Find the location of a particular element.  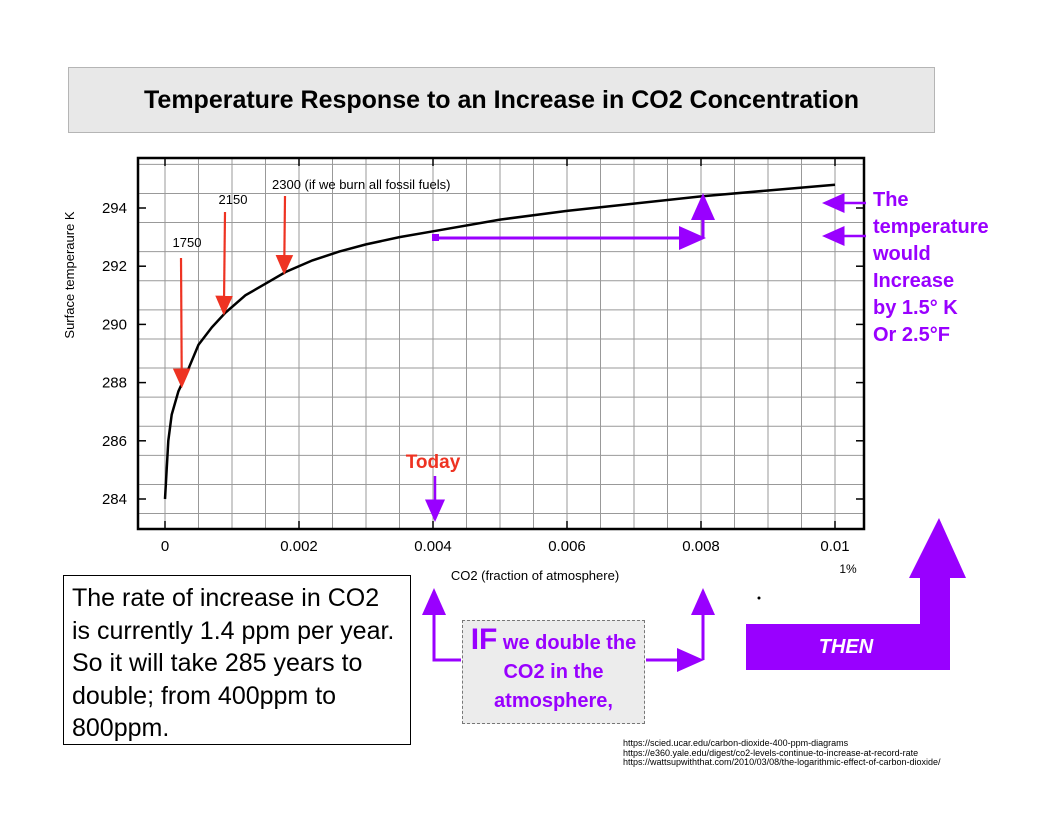

start-marker is located at coordinates (435, 237).